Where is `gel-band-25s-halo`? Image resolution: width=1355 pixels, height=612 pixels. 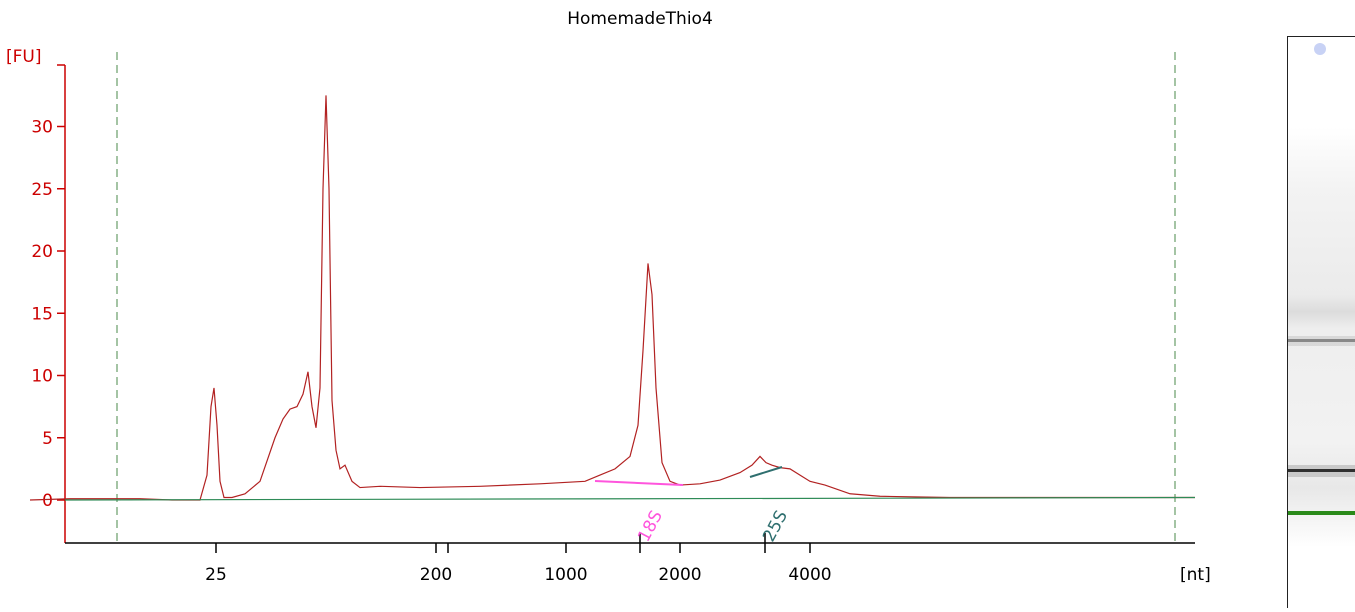 gel-band-25s-halo is located at coordinates (1321, 471).